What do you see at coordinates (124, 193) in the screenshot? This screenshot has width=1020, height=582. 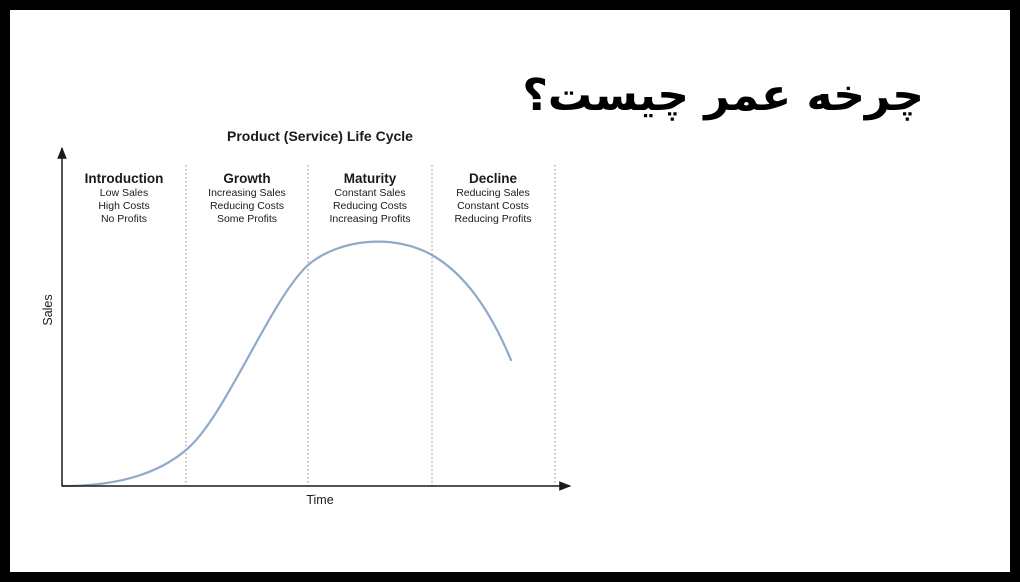 I see `stage-detail: Low Sales` at bounding box center [124, 193].